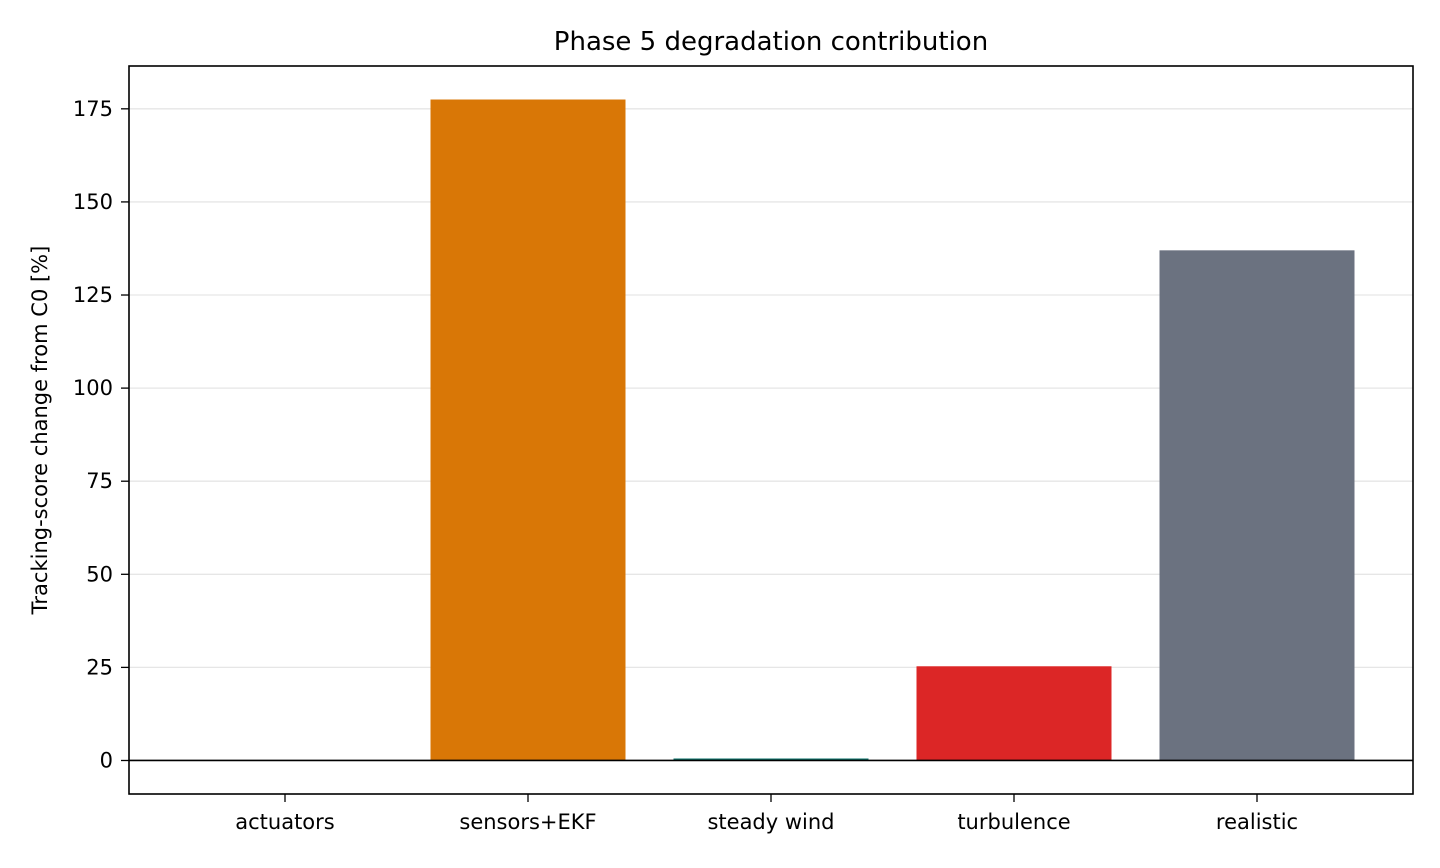  What do you see at coordinates (93, 202) in the screenshot?
I see `y-tick-label: 150` at bounding box center [93, 202].